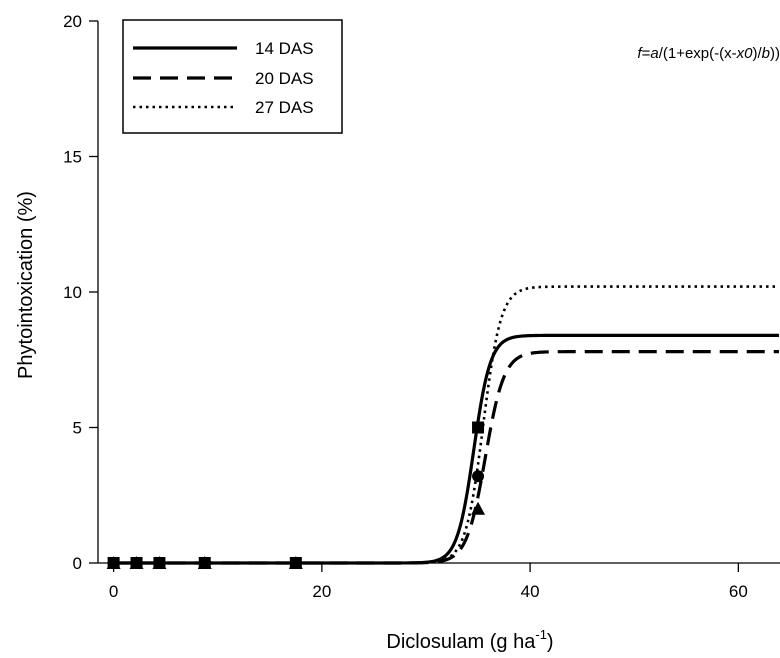 Image resolution: width=780 pixels, height=658 pixels. What do you see at coordinates (550, 642) in the screenshot?
I see `x-axis-title-end: )` at bounding box center [550, 642].